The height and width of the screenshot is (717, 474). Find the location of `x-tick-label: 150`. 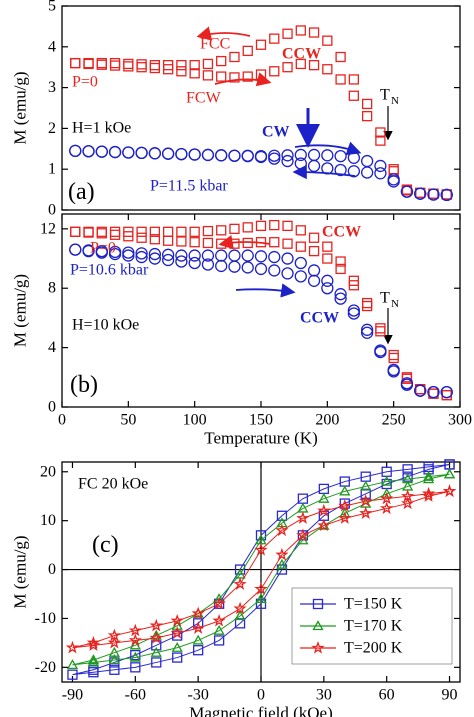

x-tick-label: 150 is located at coordinates (261, 420).